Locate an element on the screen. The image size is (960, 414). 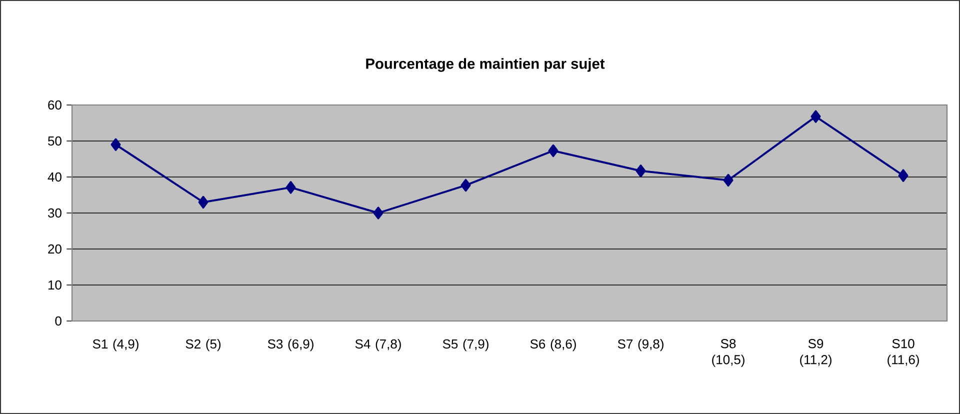
x-tick-label: S5 (7,9) is located at coordinates (465, 345).